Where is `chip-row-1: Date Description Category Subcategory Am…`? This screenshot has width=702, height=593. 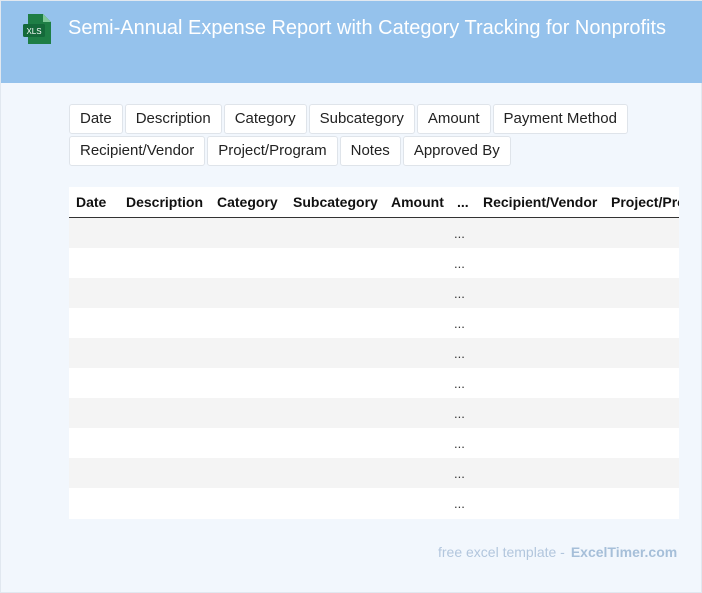 chip-row-1: Date Description Category Subcategory Am… is located at coordinates (369, 119).